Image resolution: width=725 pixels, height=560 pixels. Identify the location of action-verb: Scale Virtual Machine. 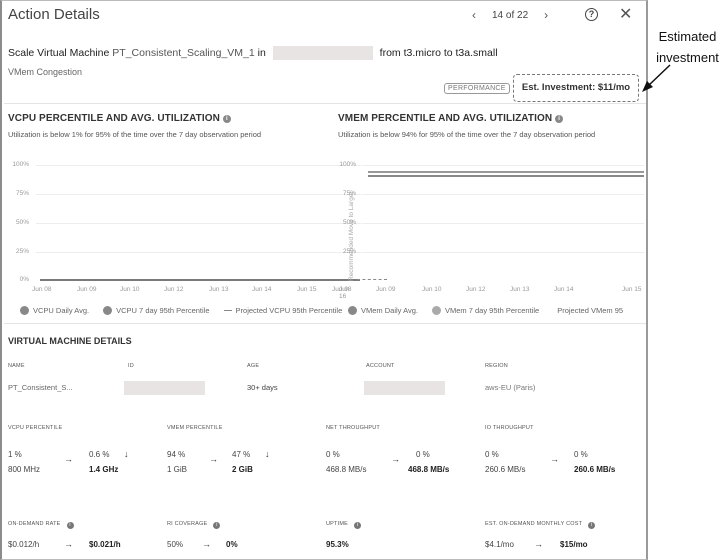
(59, 52).